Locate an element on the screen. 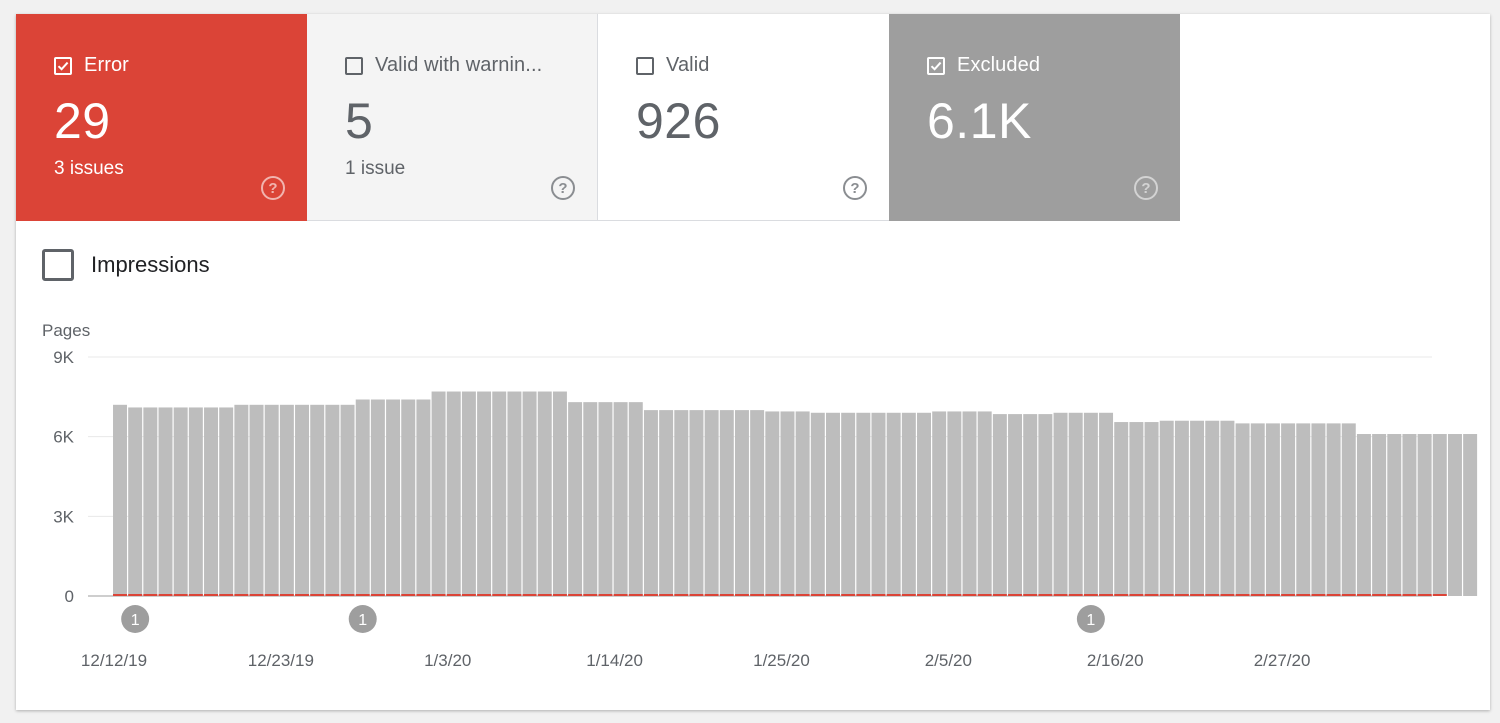 The width and height of the screenshot is (1500, 723). checkbox-unchecked-icon is located at coordinates (645, 65).